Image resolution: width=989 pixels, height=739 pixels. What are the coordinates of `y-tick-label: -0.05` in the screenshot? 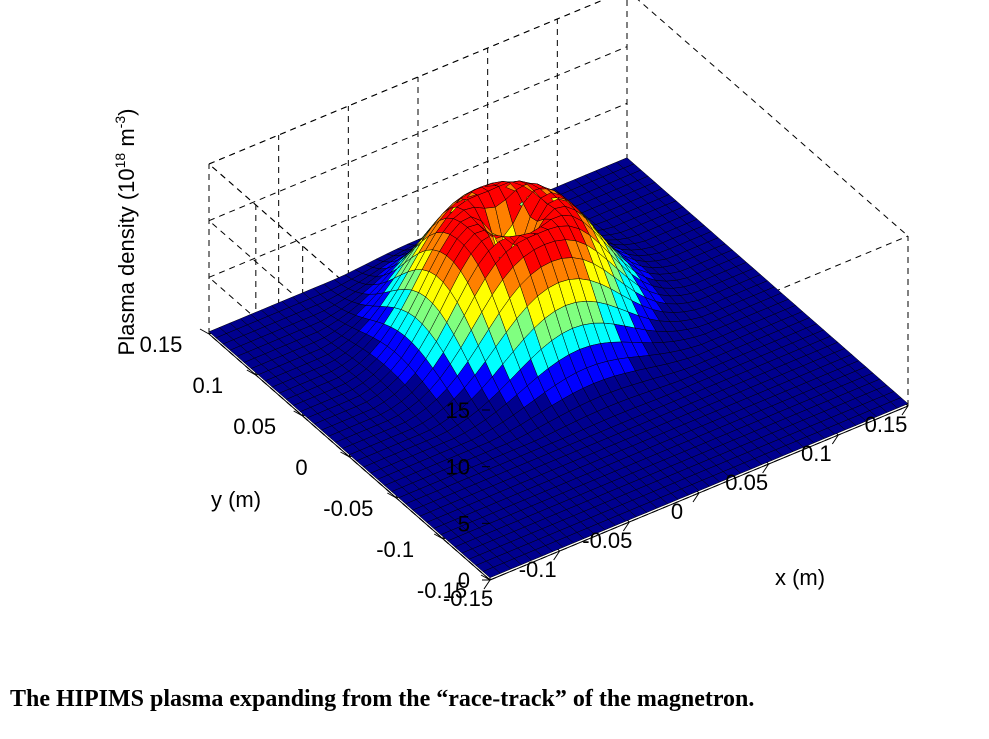 It's located at (348, 508).